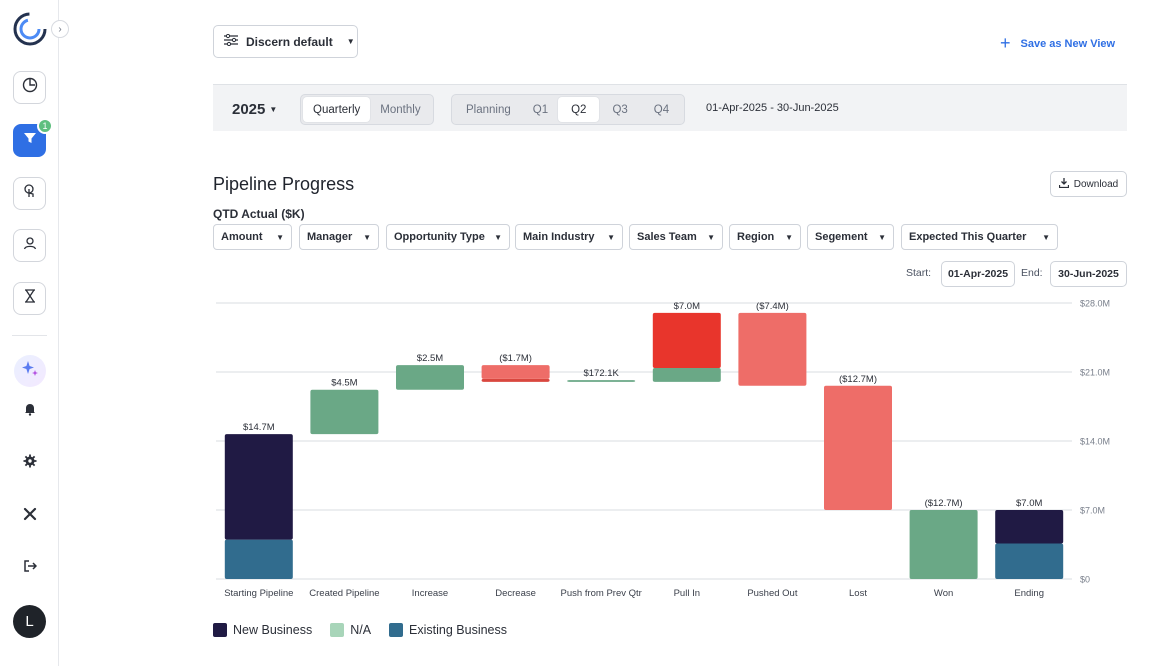 This screenshot has height=666, width=1170. What do you see at coordinates (1085, 580) in the screenshot?
I see `y-tick-label: $0` at bounding box center [1085, 580].